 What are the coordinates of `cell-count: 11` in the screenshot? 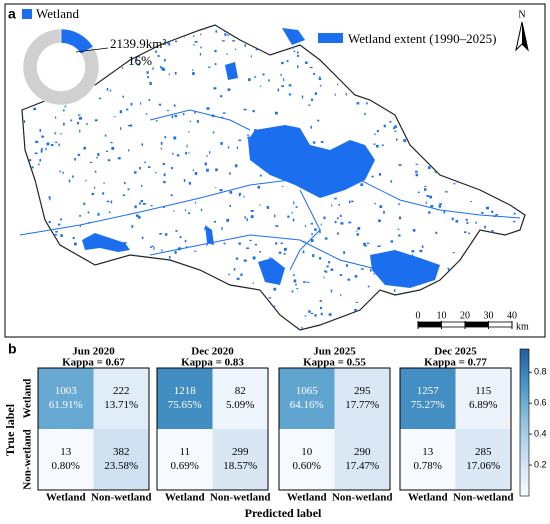 It's located at (184, 452).